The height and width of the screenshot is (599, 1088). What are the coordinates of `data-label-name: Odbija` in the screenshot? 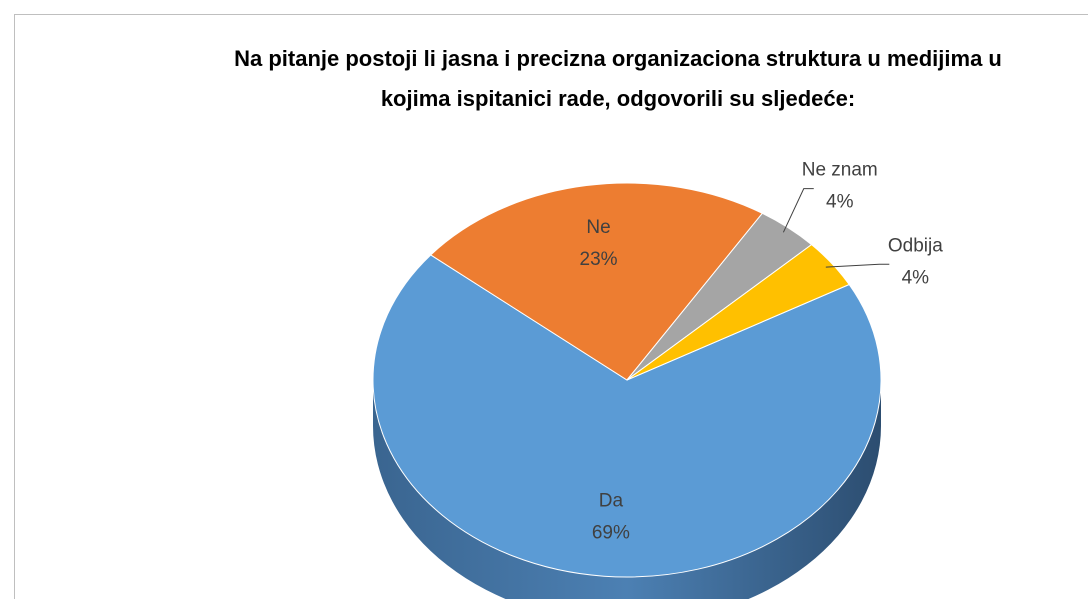 It's located at (915, 245).